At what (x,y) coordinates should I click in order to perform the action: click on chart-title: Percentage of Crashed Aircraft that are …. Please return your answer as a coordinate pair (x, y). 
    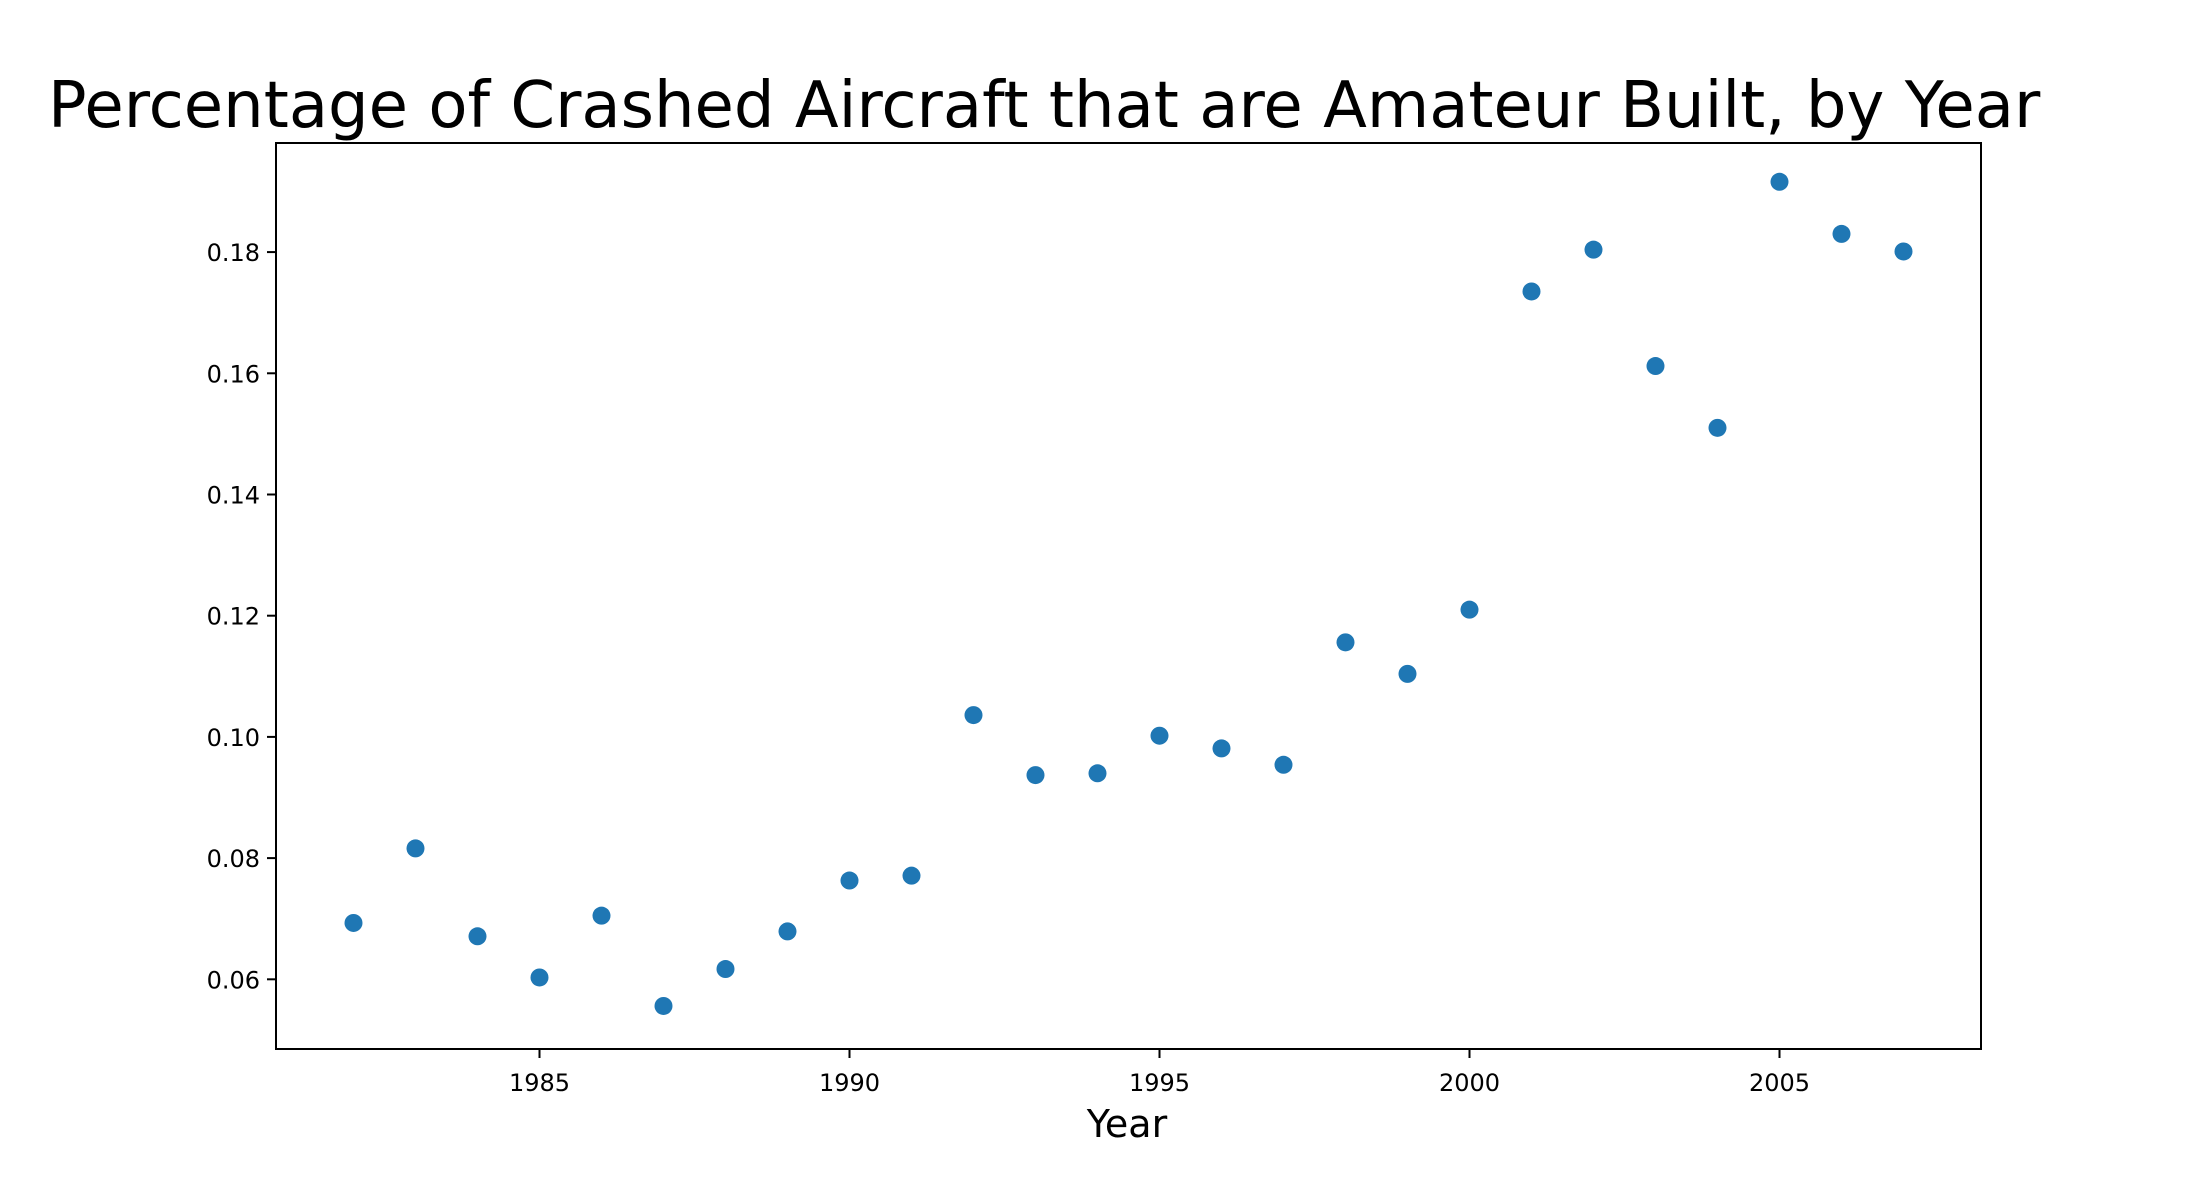
    Looking at the image, I should click on (1044, 106).